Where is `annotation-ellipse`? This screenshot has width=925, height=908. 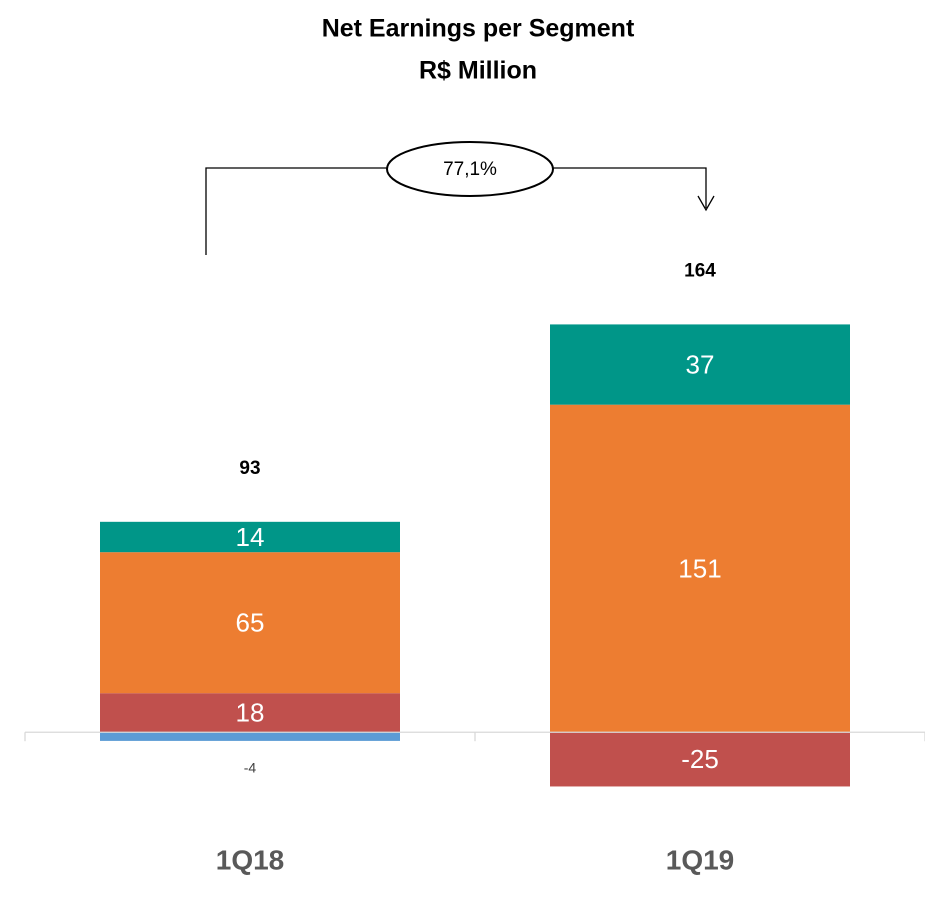 annotation-ellipse is located at coordinates (470, 169).